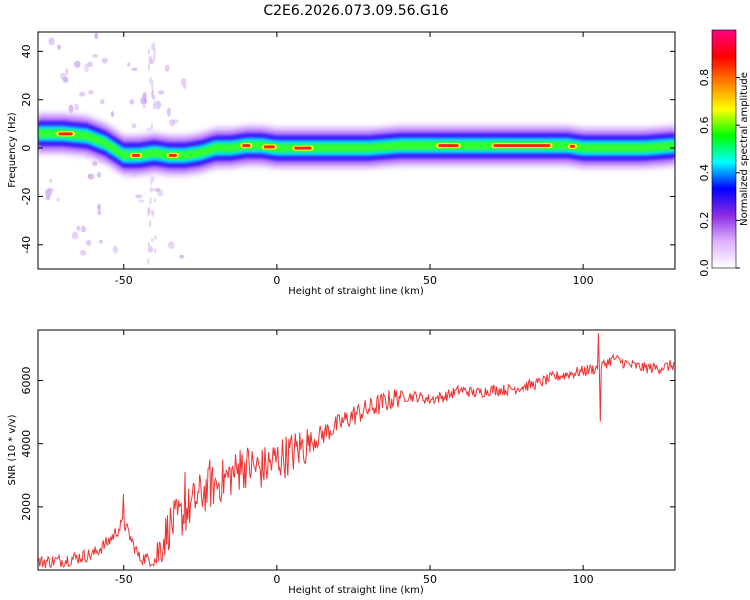  I want to click on bottom-x-axis-label: Height of straight line (km), so click(356, 590).